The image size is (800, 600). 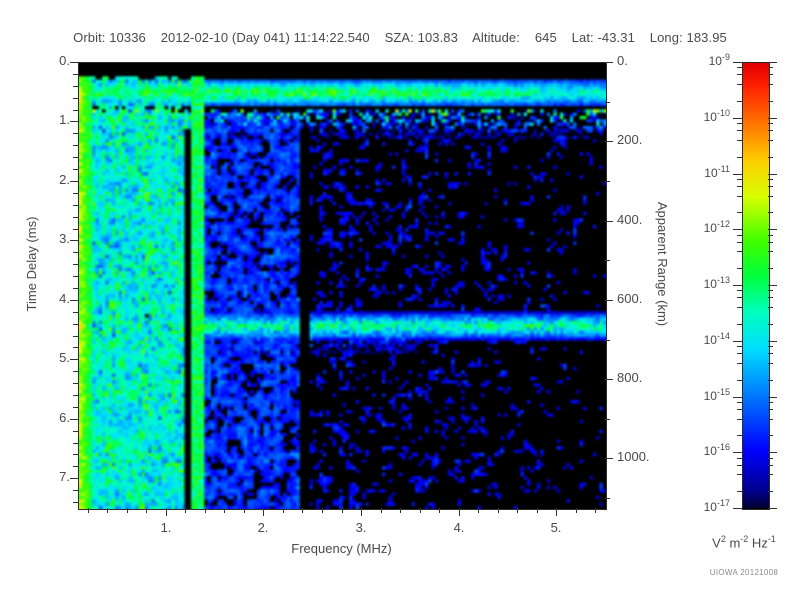 I want to click on colorbar-tick-label: 10-17, so click(x=716, y=506).